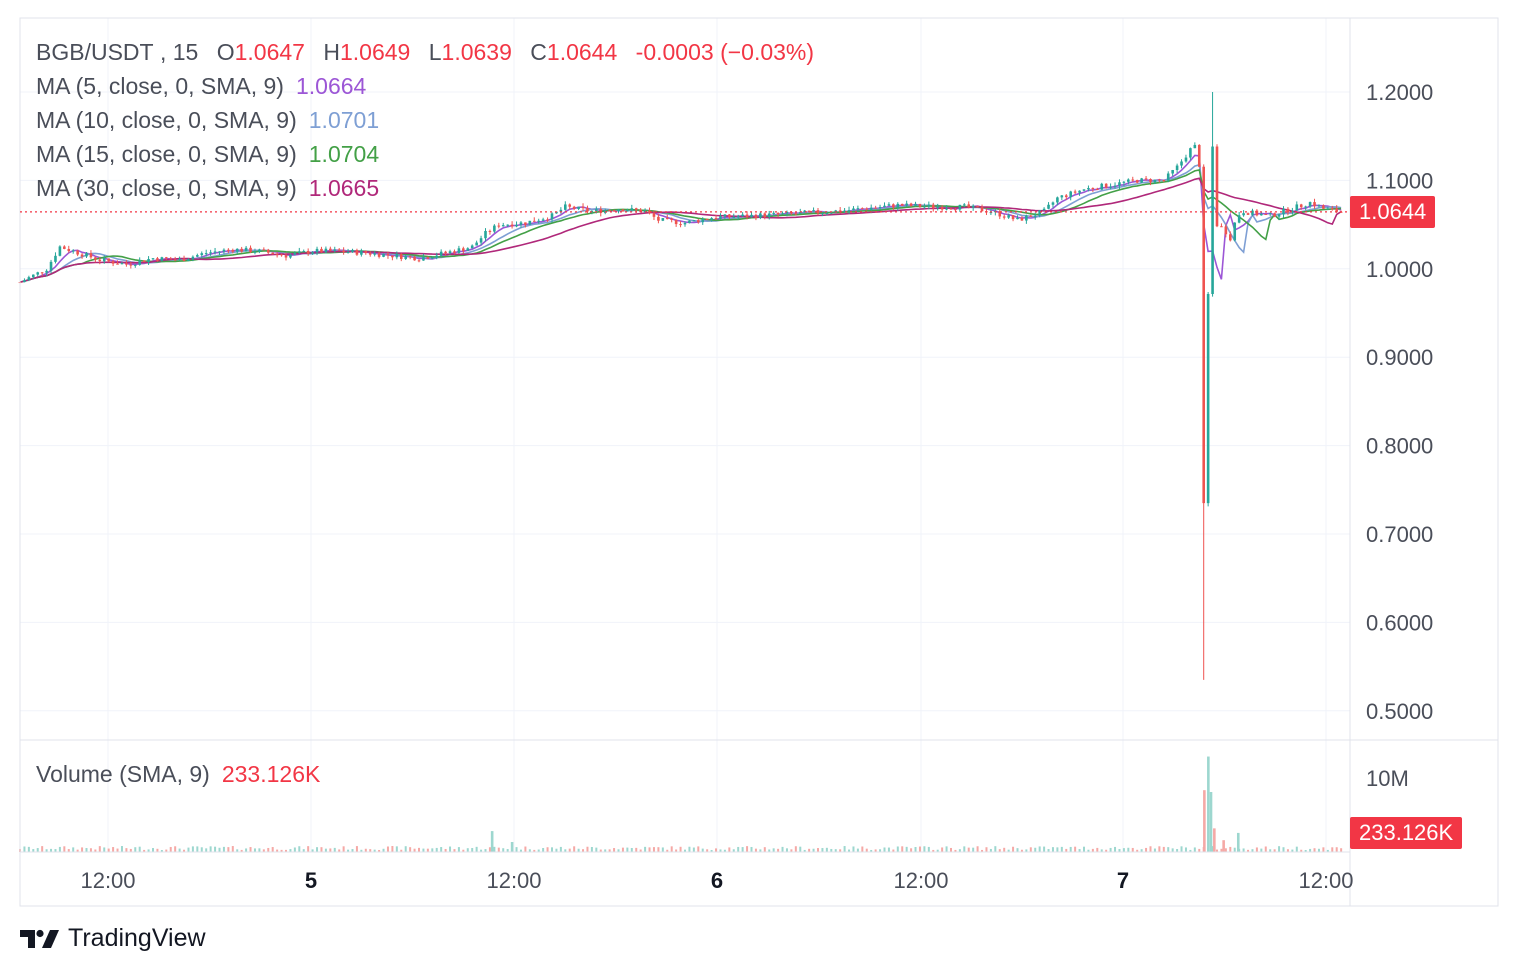 The height and width of the screenshot is (976, 1518). I want to click on volume-legend: Volume (SMA, 9) 233.126K, so click(178, 774).